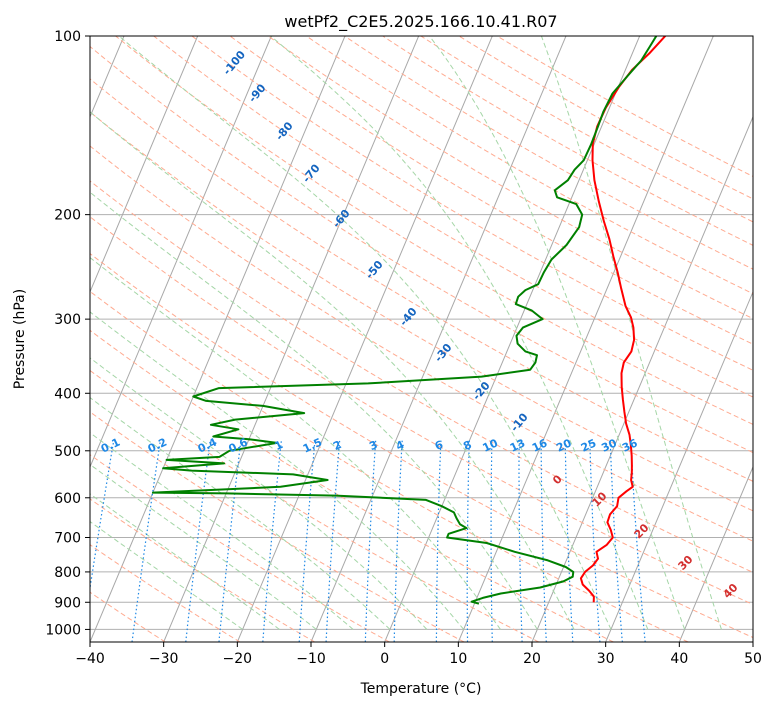 The width and height of the screenshot is (775, 708). Describe the element at coordinates (67, 320) in the screenshot. I see `y-tick-label: 300` at that location.